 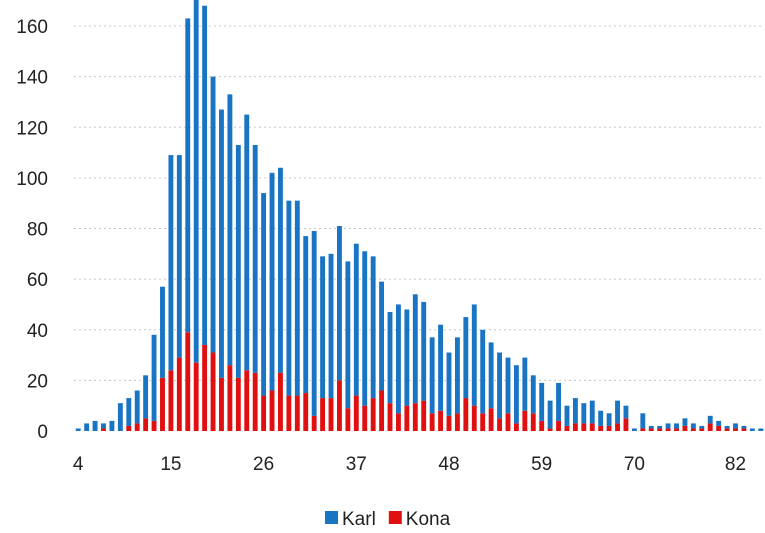 What do you see at coordinates (409, 464) in the screenshot?
I see `x-axis-ticks: 4 15 26 37 48 59 70 82` at bounding box center [409, 464].